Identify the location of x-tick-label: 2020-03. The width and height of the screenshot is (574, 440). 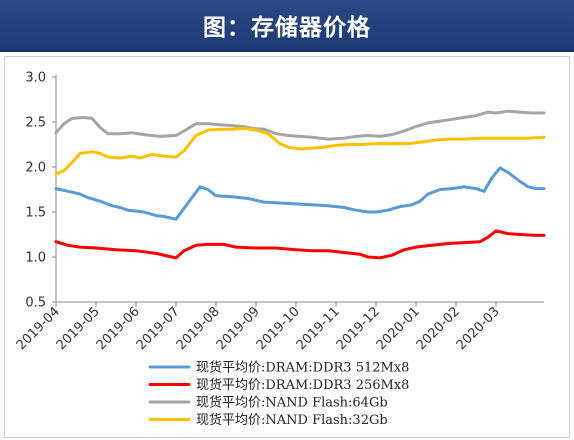
(478, 328).